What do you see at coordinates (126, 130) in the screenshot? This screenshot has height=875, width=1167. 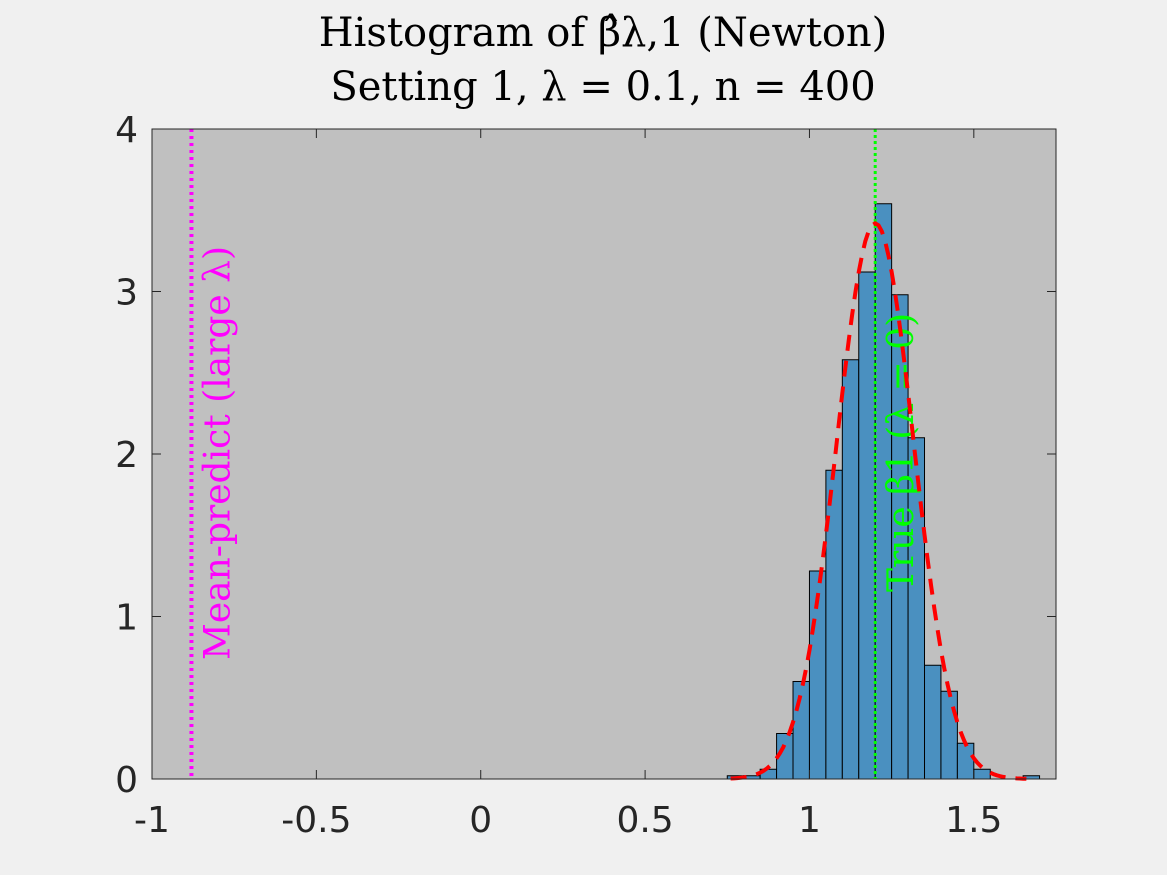 I see `y-tick-label: 4` at bounding box center [126, 130].